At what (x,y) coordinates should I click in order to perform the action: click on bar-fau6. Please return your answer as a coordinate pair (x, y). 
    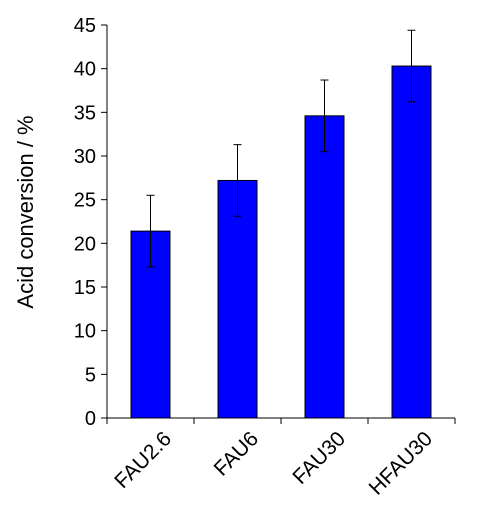
    Looking at the image, I should click on (237, 299).